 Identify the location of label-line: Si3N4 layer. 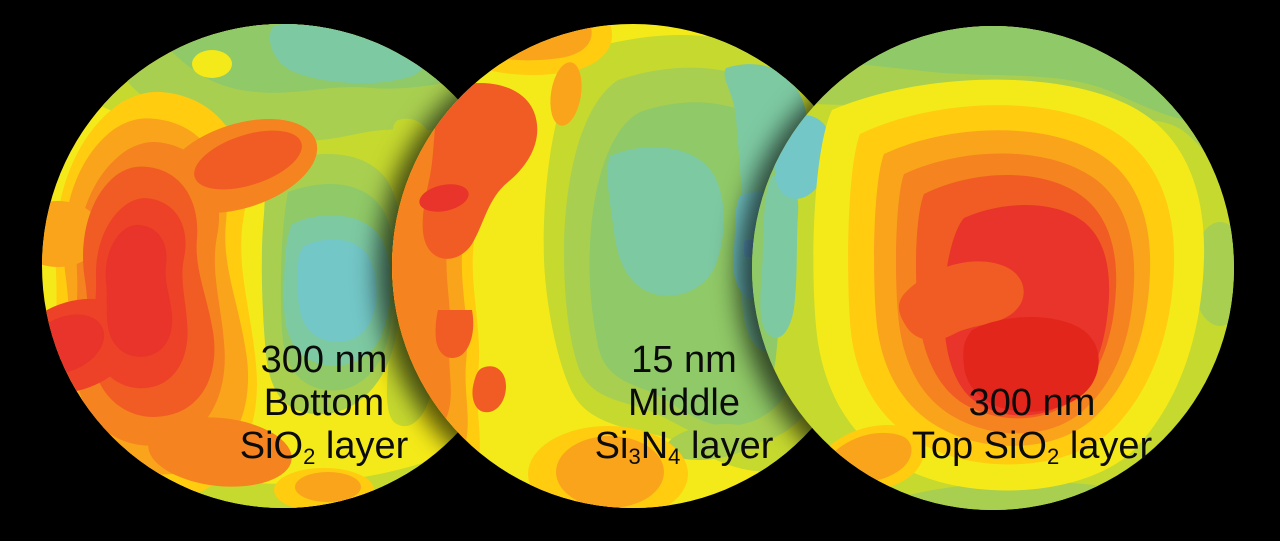
(684, 447).